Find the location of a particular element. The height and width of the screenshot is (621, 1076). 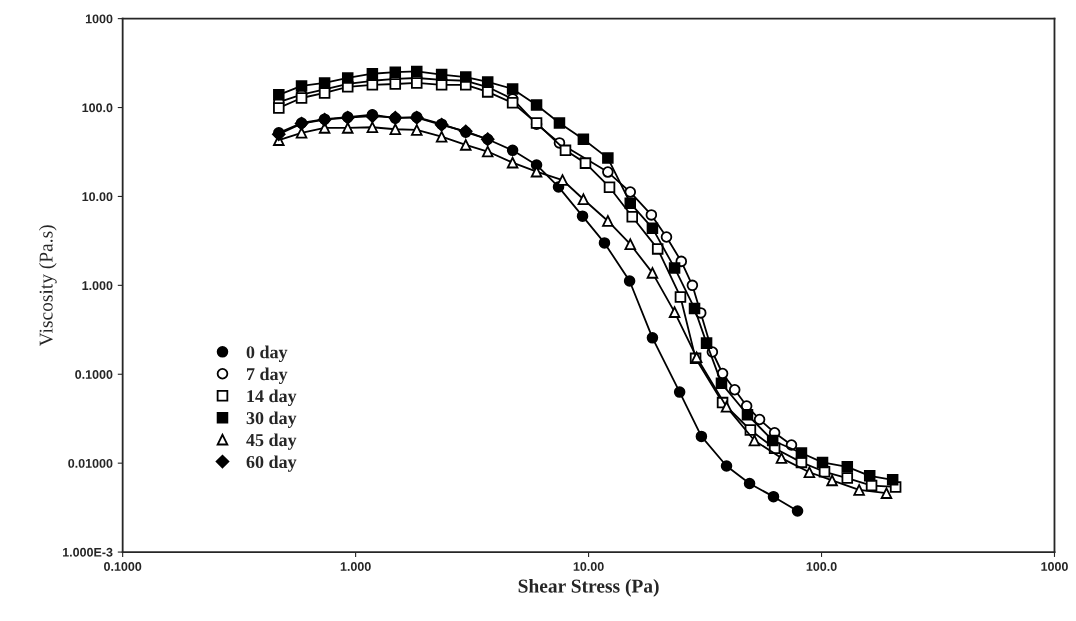

y-tick-label: 0.01000 is located at coordinates (90, 463).